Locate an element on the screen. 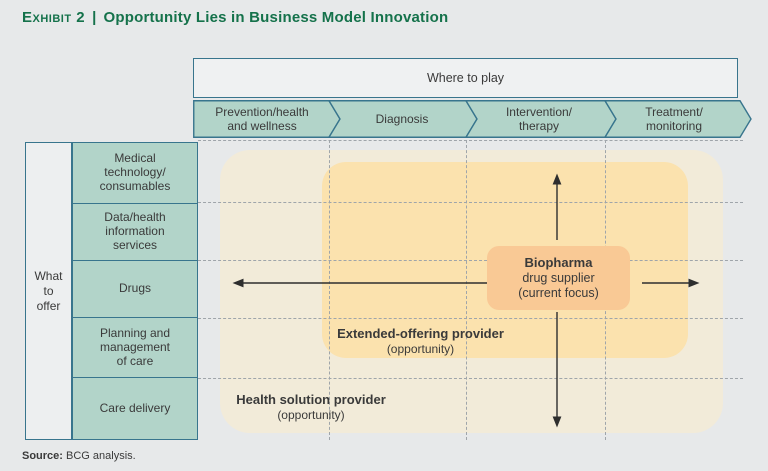 Image resolution: width=768 pixels, height=471 pixels. source-note: Source: BCG analysis. is located at coordinates (79, 456).